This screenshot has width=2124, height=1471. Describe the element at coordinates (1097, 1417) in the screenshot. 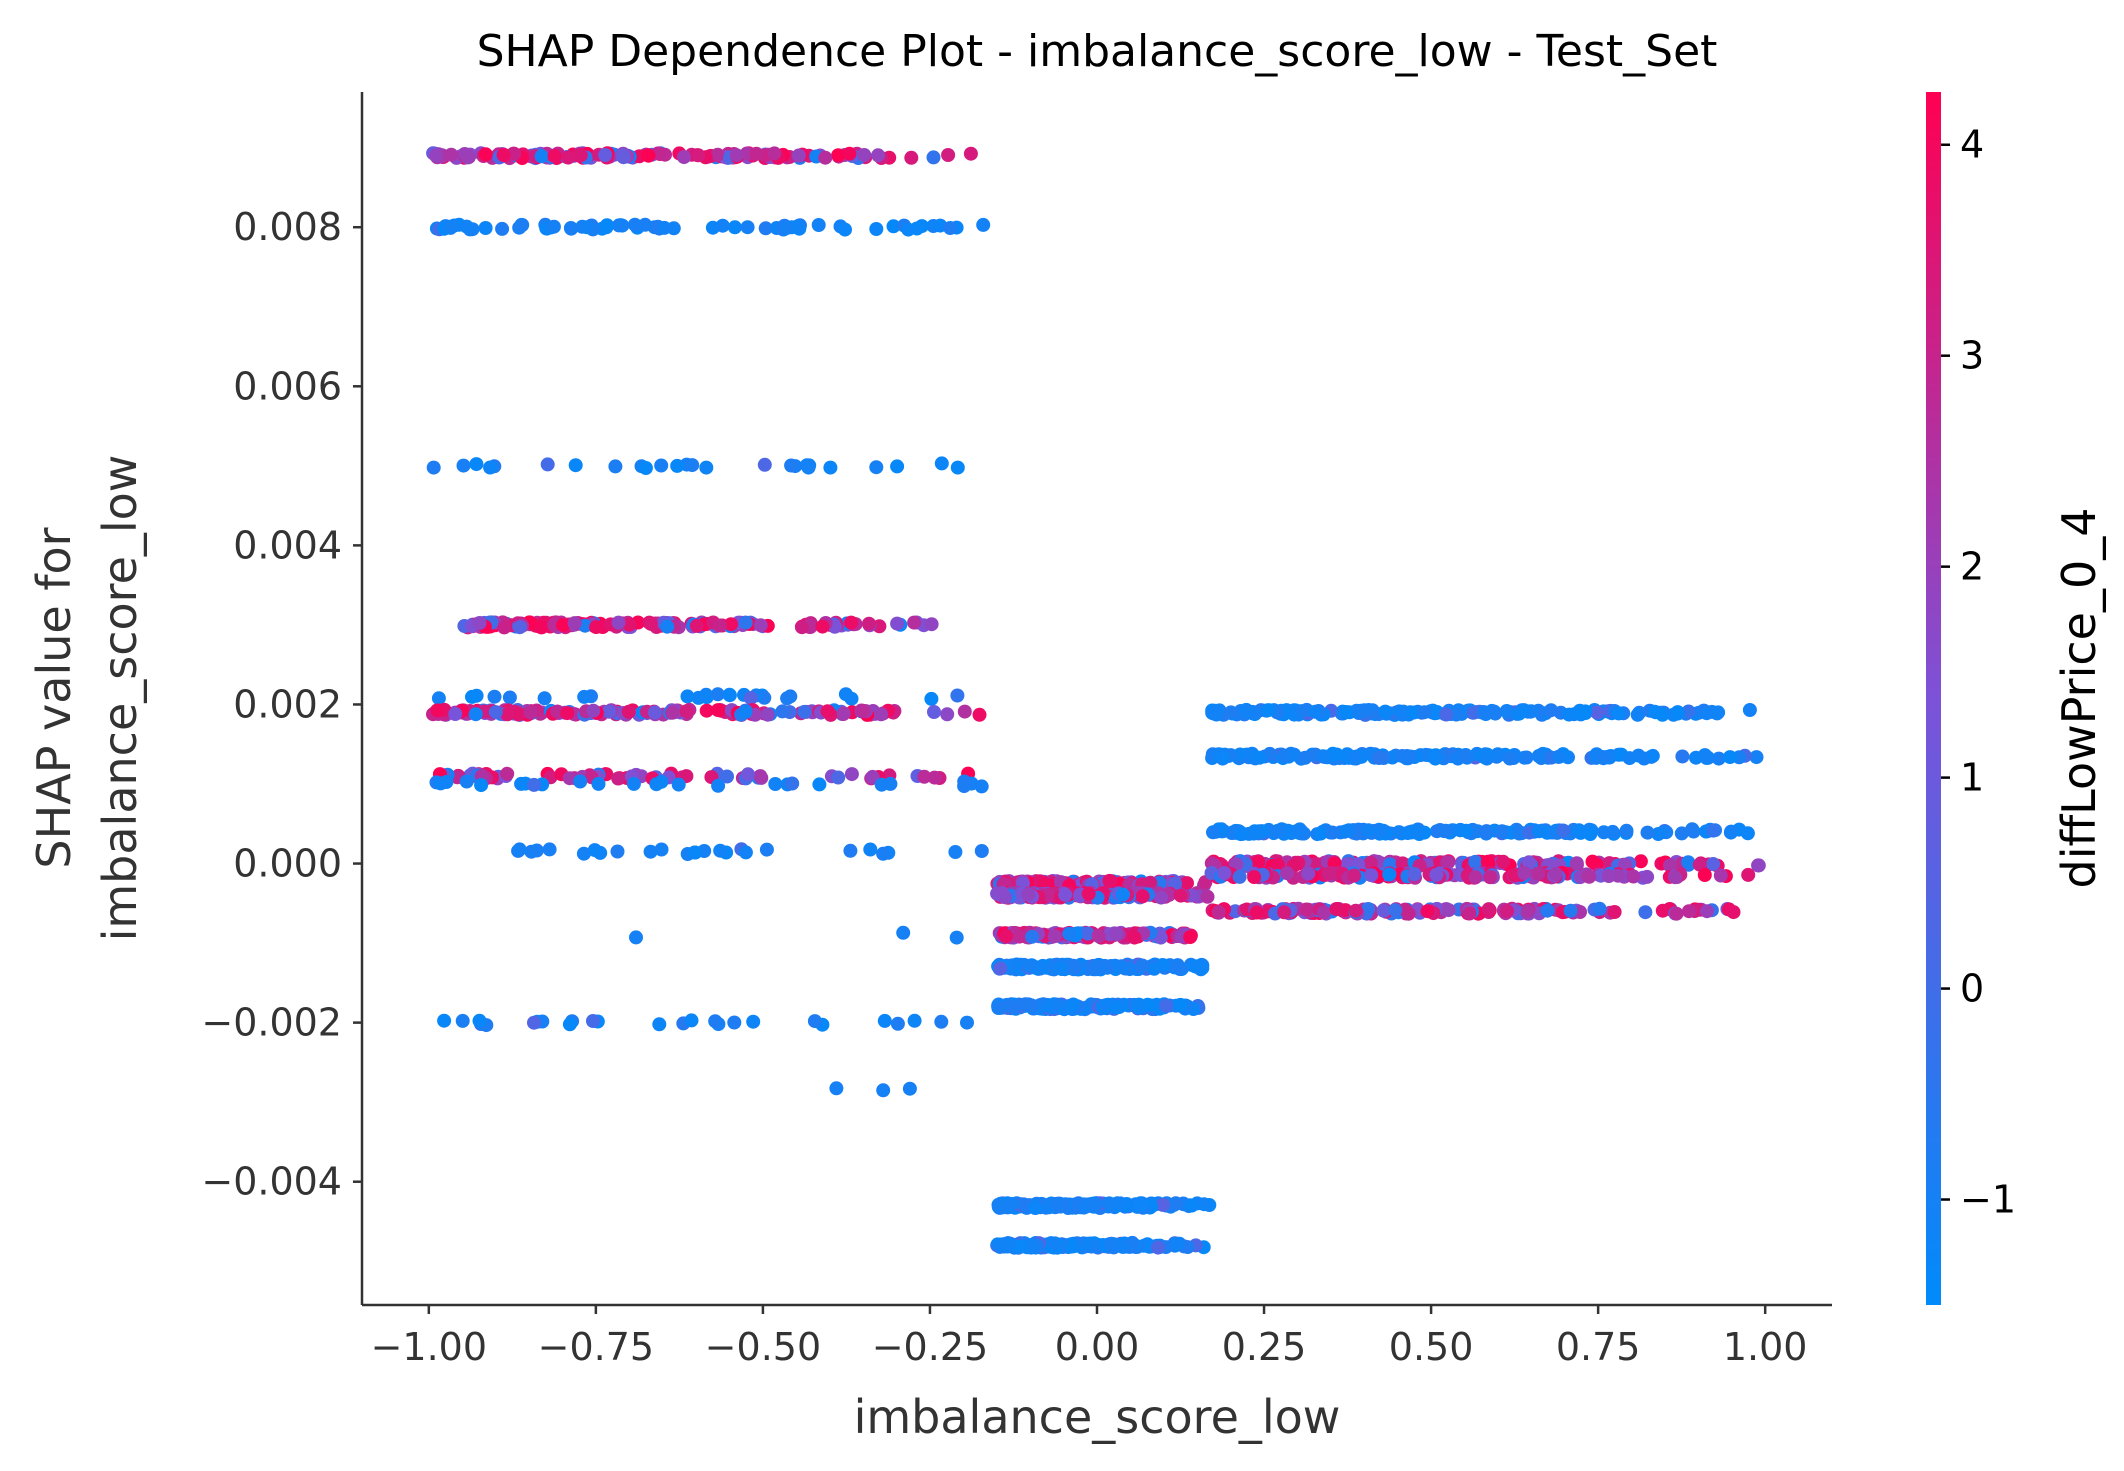

I see `x-axis-label: imbalance_score_low` at that location.